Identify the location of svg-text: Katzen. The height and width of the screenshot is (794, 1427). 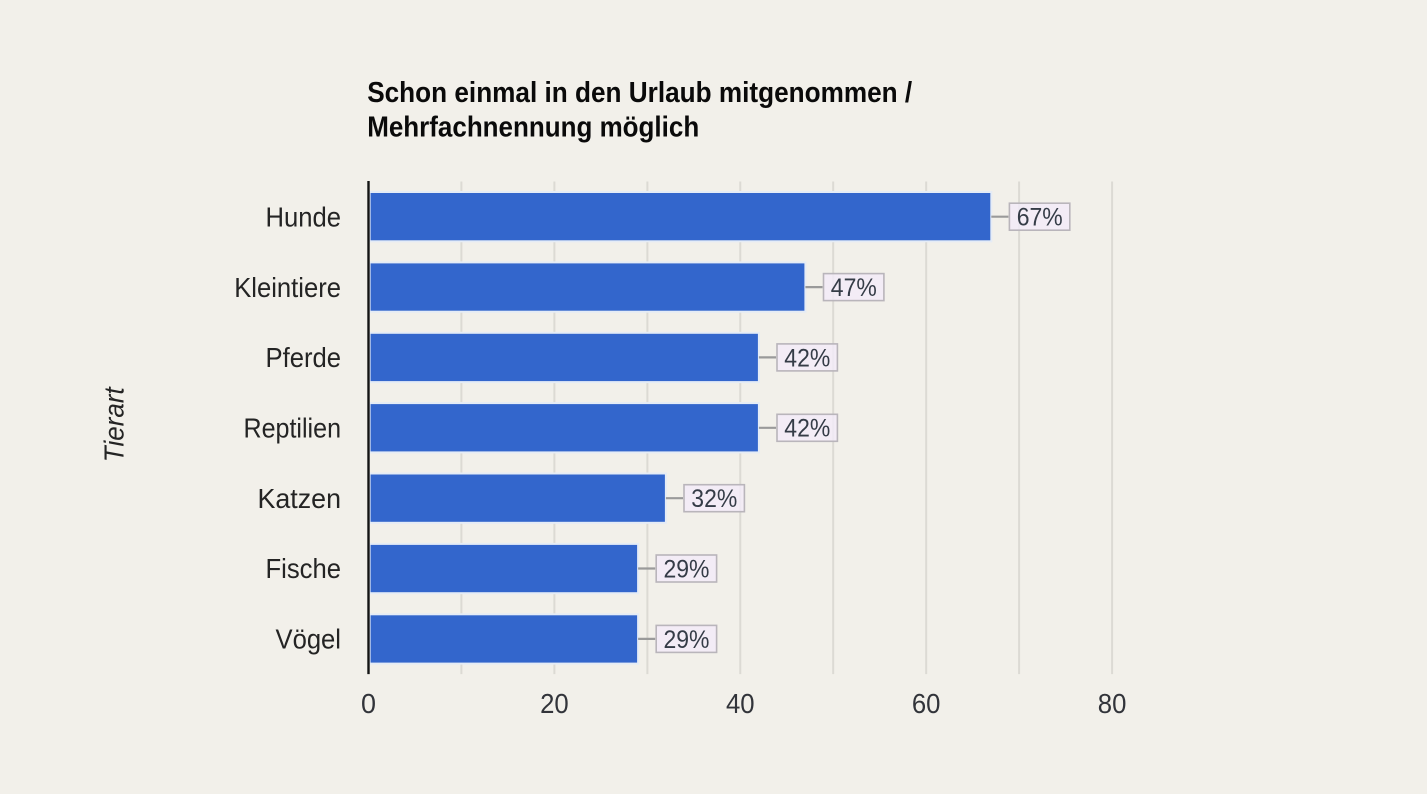
(300, 498).